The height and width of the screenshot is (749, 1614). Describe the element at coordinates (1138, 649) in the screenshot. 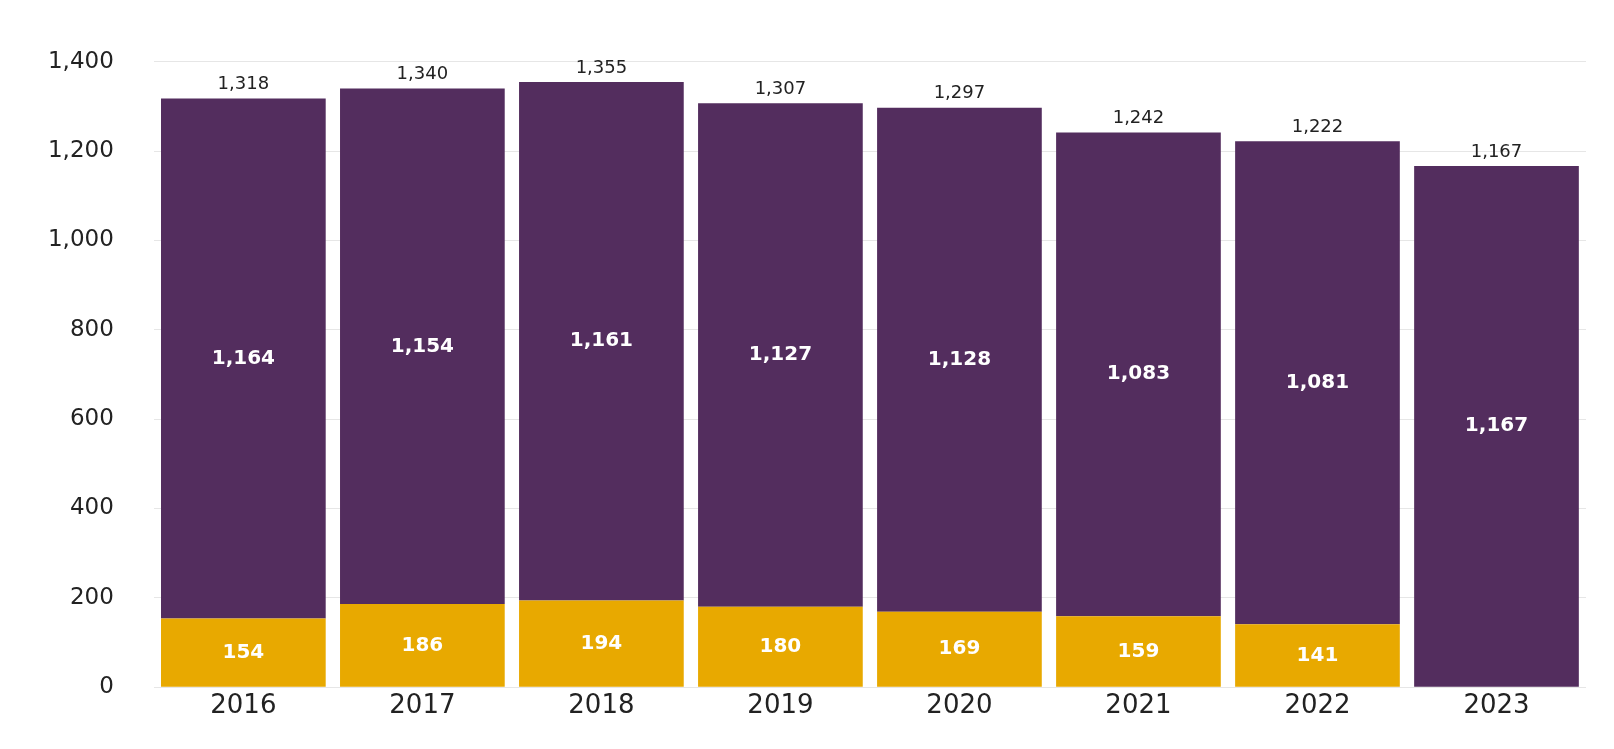

I see `data-label: 159` at that location.